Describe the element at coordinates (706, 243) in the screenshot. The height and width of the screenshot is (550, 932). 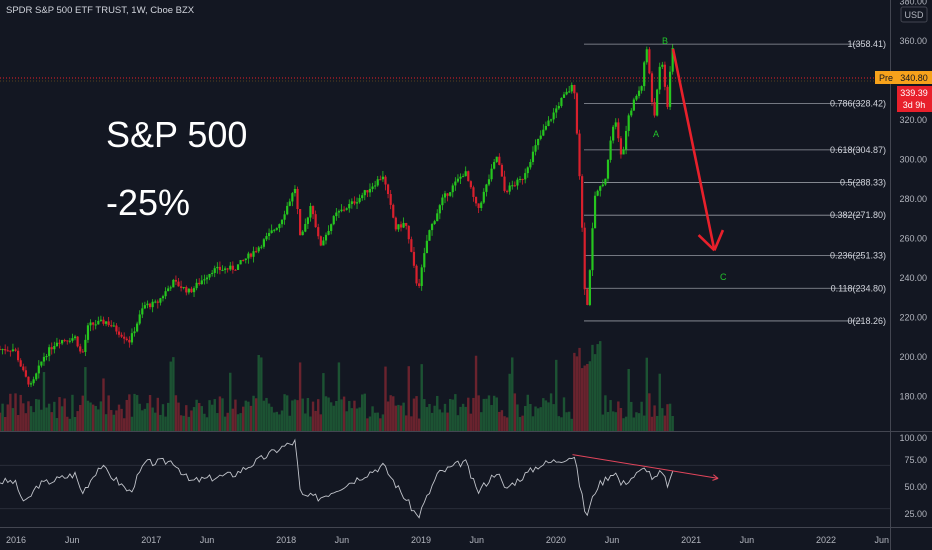
I see `forecast-arrow-head` at that location.